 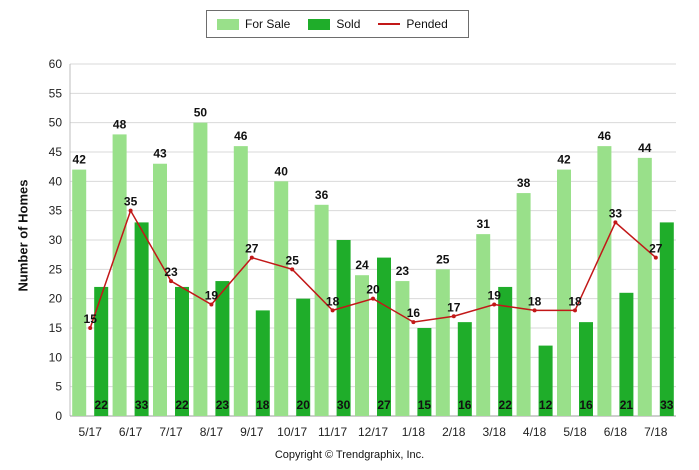 I want to click on y-tick-label: 30, so click(x=56, y=240).